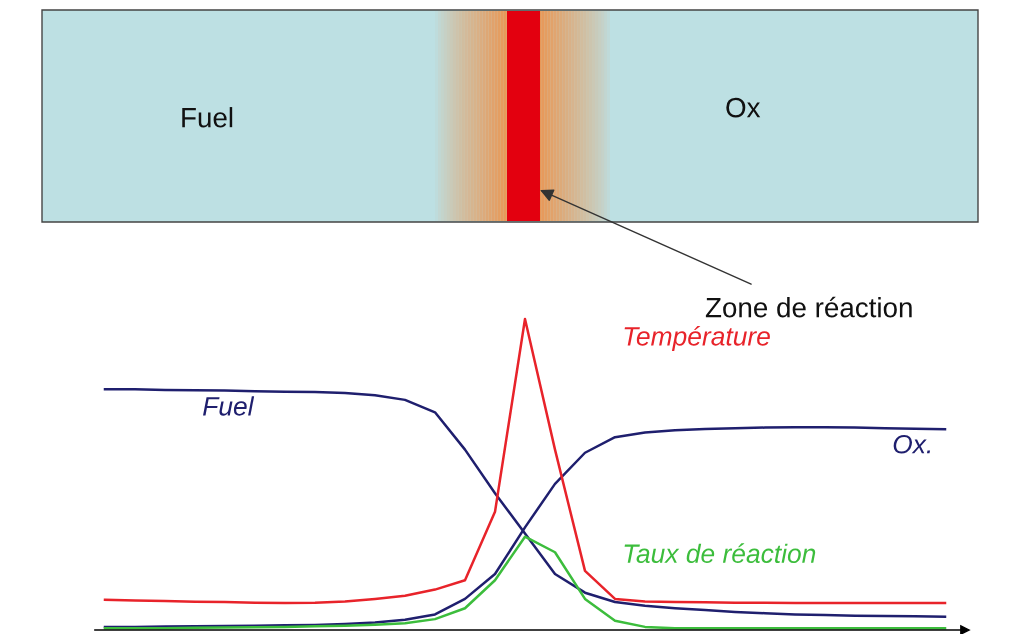  I want to click on series-label: Taux de réaction, so click(720, 553).